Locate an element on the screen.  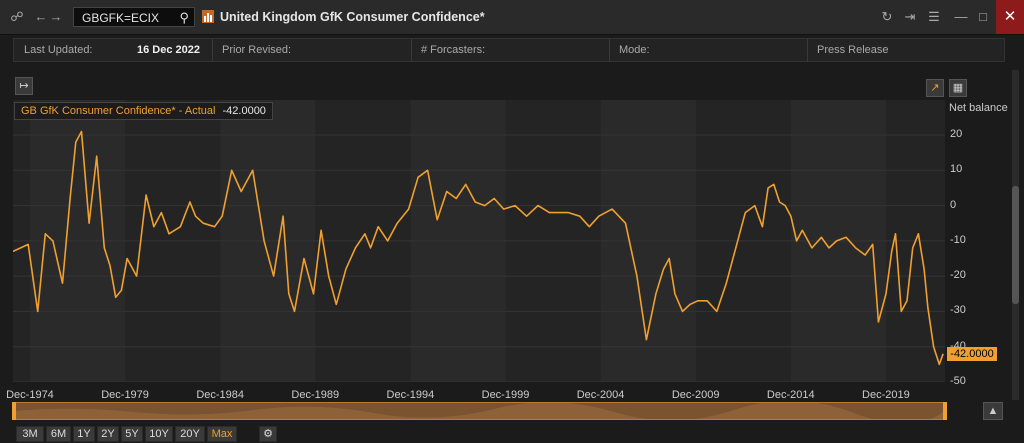
time-navigator is located at coordinates (479, 412).